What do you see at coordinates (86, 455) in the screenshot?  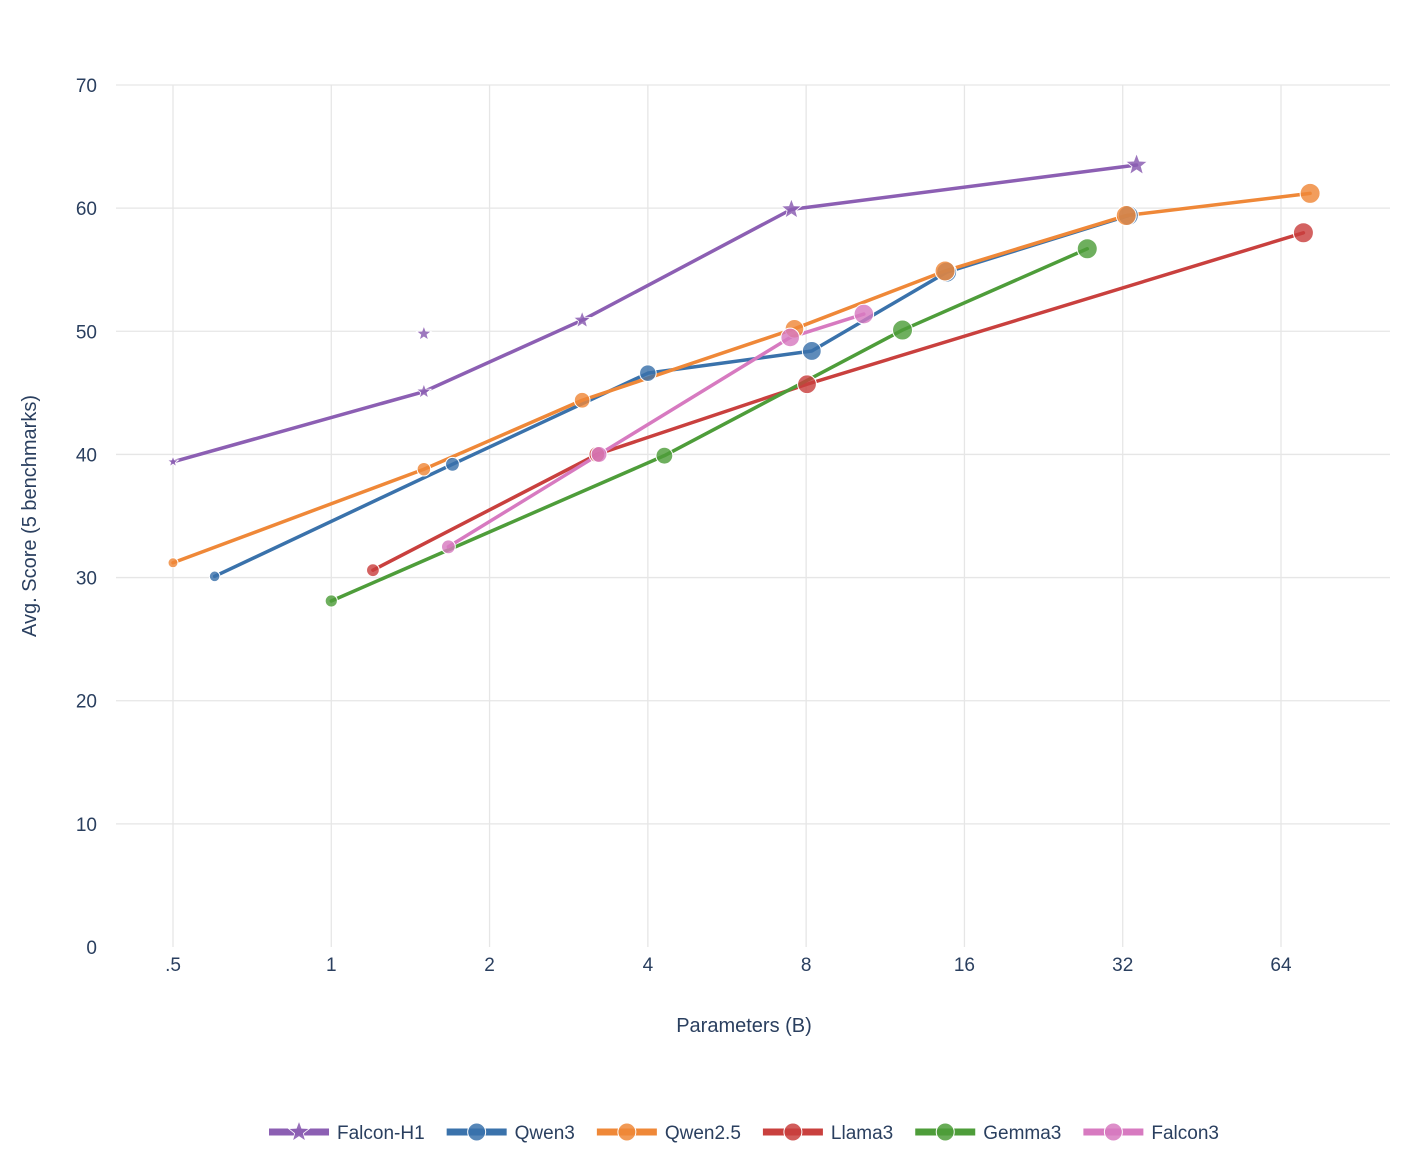 I see `y-tick-label: 40` at bounding box center [86, 455].